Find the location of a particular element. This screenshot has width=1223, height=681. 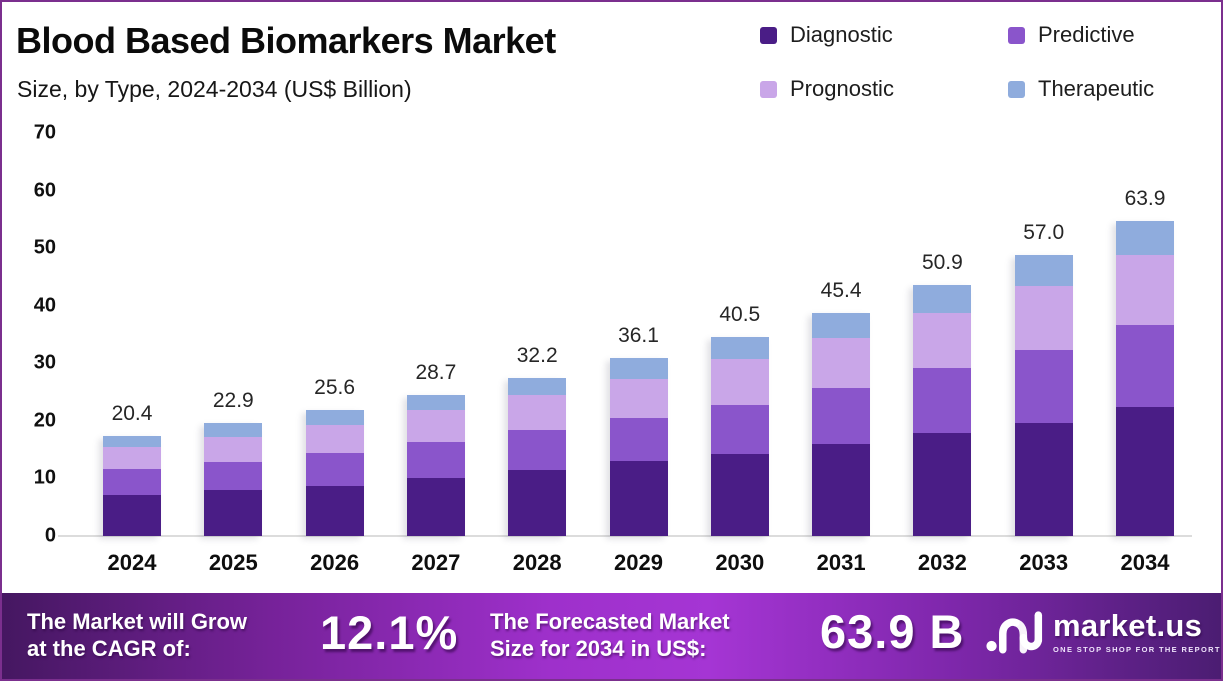

bar-total-label-2024: 20.4 is located at coordinates (132, 413).